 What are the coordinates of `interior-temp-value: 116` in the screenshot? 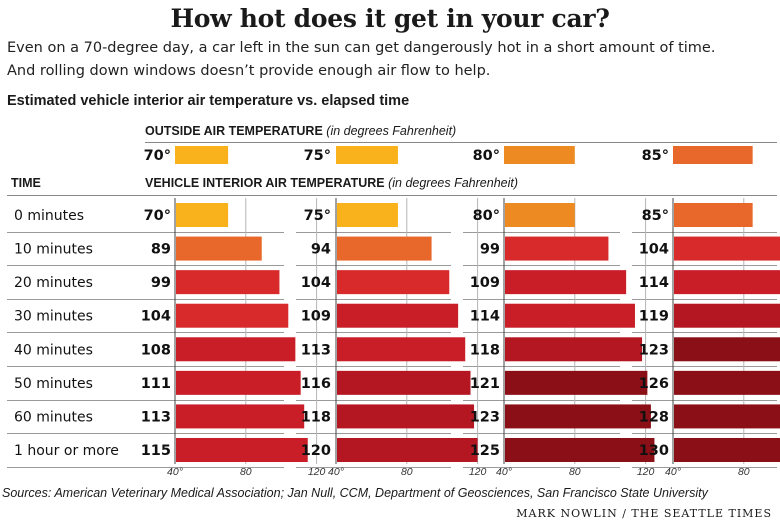 It's located at (316, 384).